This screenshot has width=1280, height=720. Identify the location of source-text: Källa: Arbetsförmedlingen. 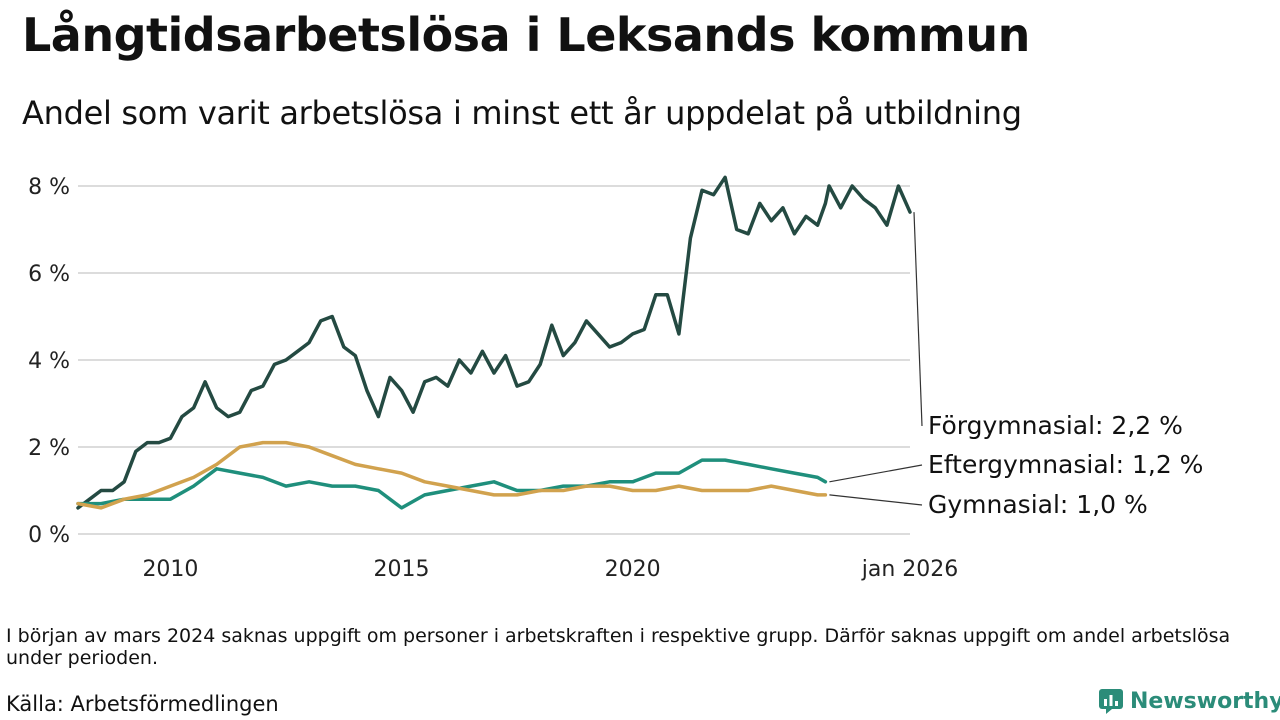
(142, 704).